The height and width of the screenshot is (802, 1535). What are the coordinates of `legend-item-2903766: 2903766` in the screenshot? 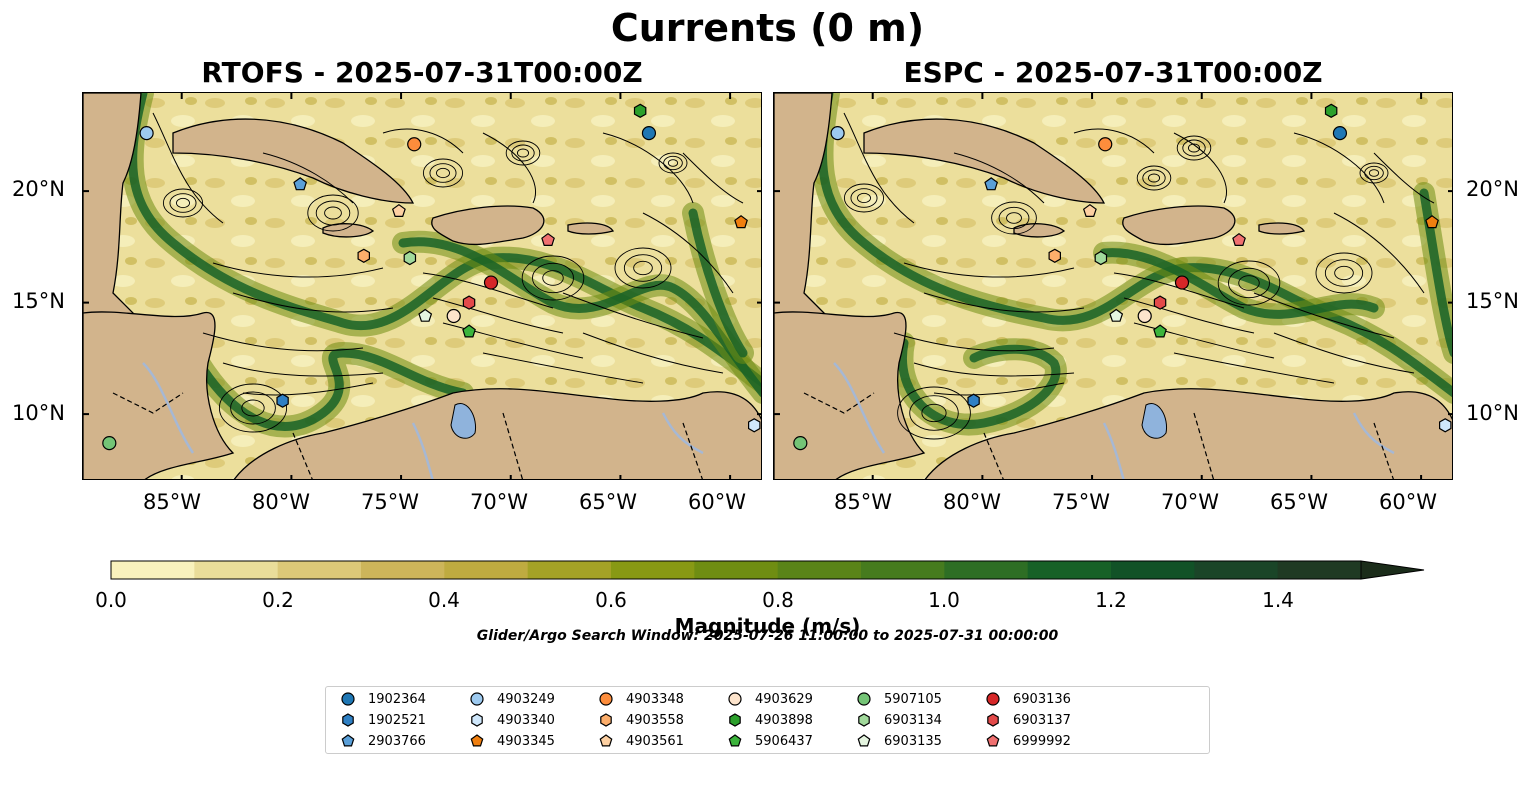 It's located at (383, 741).